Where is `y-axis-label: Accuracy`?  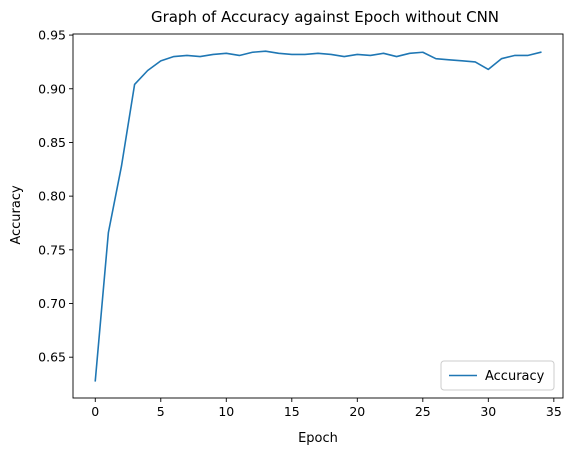 y-axis-label: Accuracy is located at coordinates (16, 215).